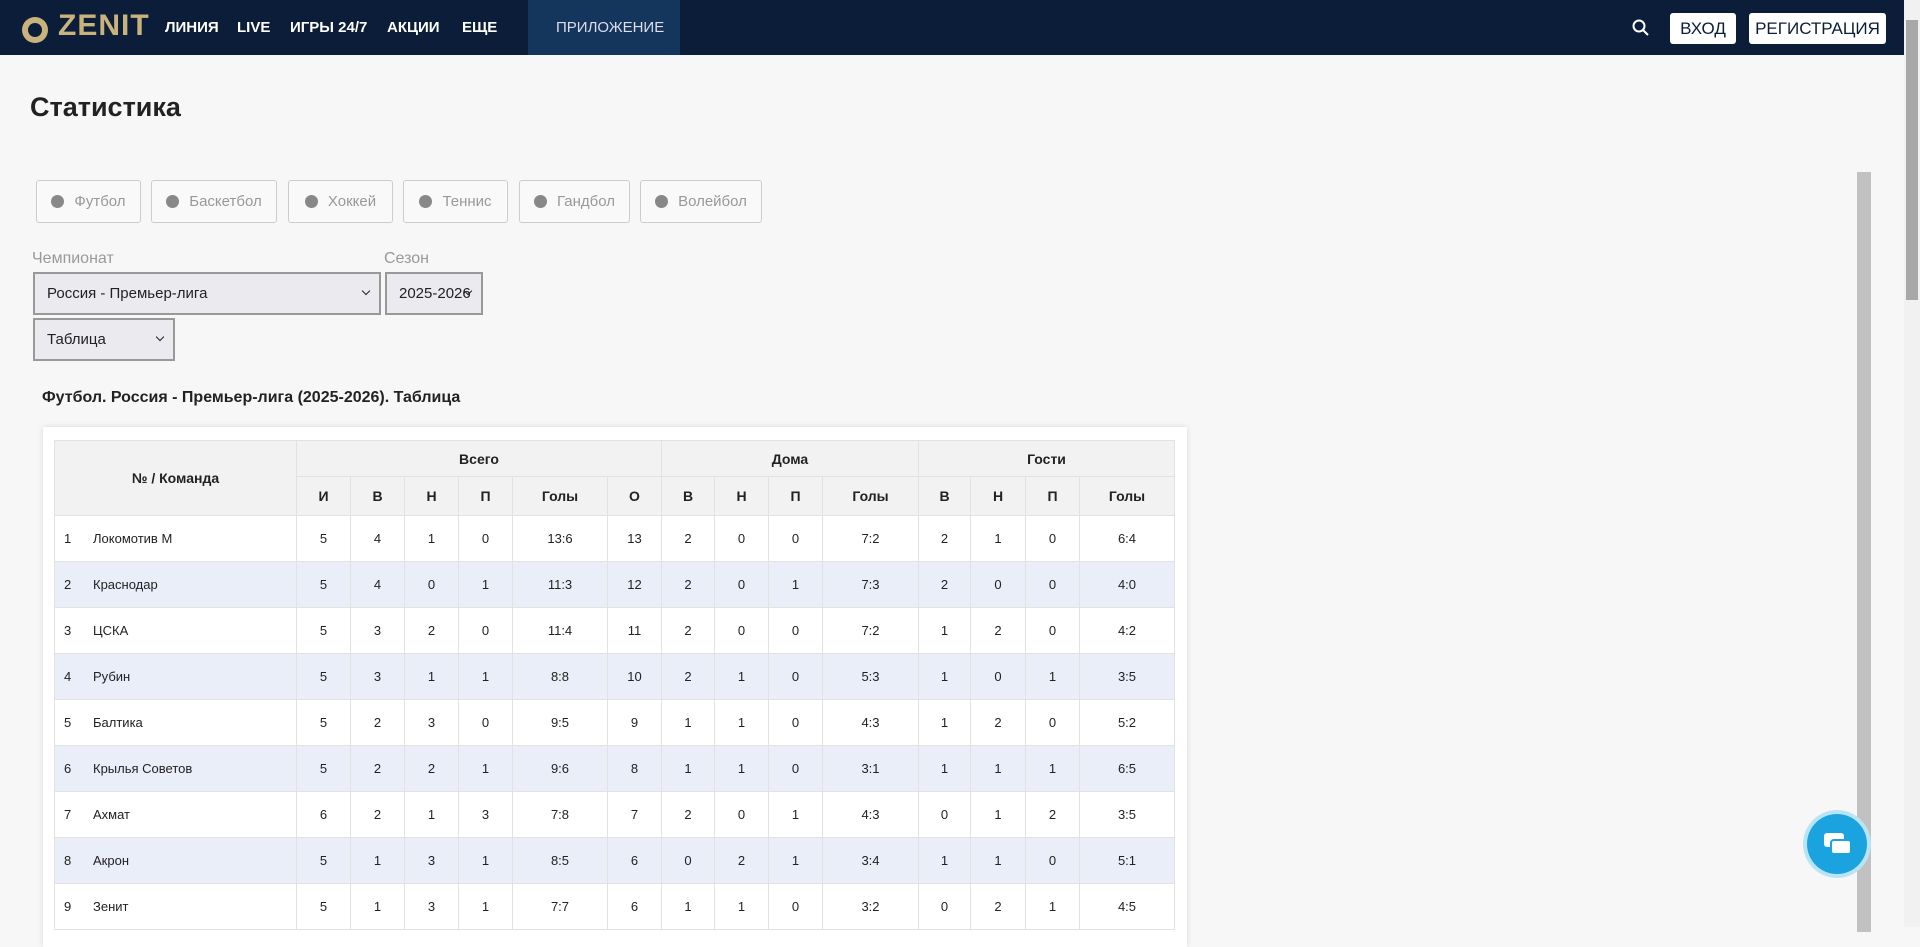  What do you see at coordinates (1046, 458) in the screenshot?
I see `group-header: Гости` at bounding box center [1046, 458].